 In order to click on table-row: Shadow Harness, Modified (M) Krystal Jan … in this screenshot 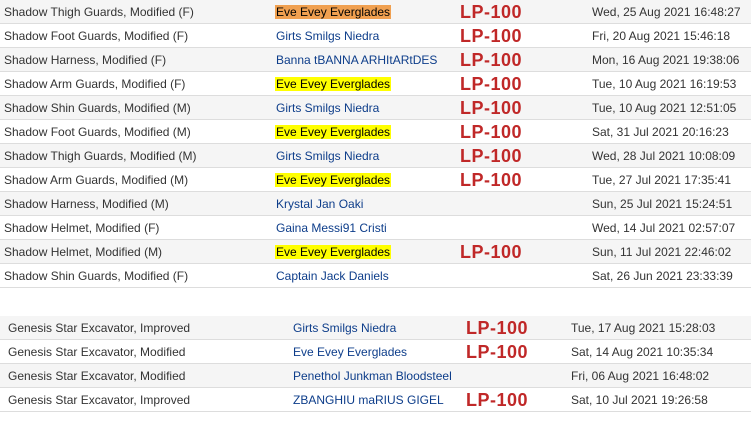, I will do `click(375, 204)`.